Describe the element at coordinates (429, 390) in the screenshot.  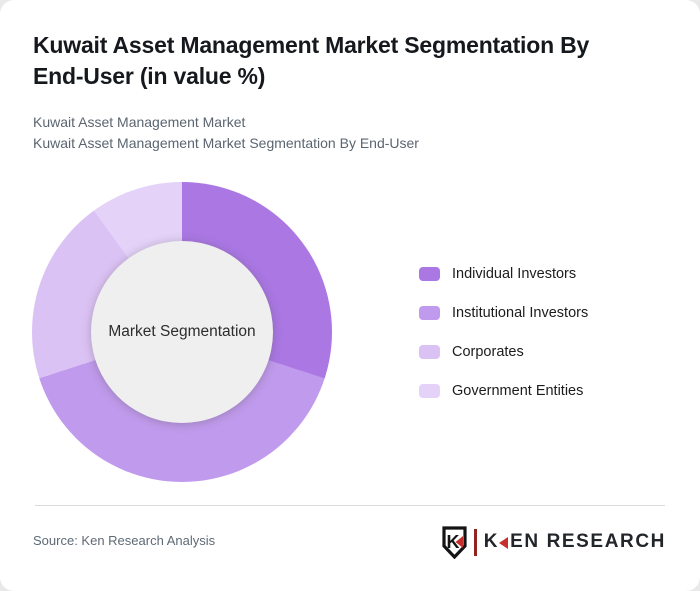
I see `legend-swatch-government-entities` at that location.